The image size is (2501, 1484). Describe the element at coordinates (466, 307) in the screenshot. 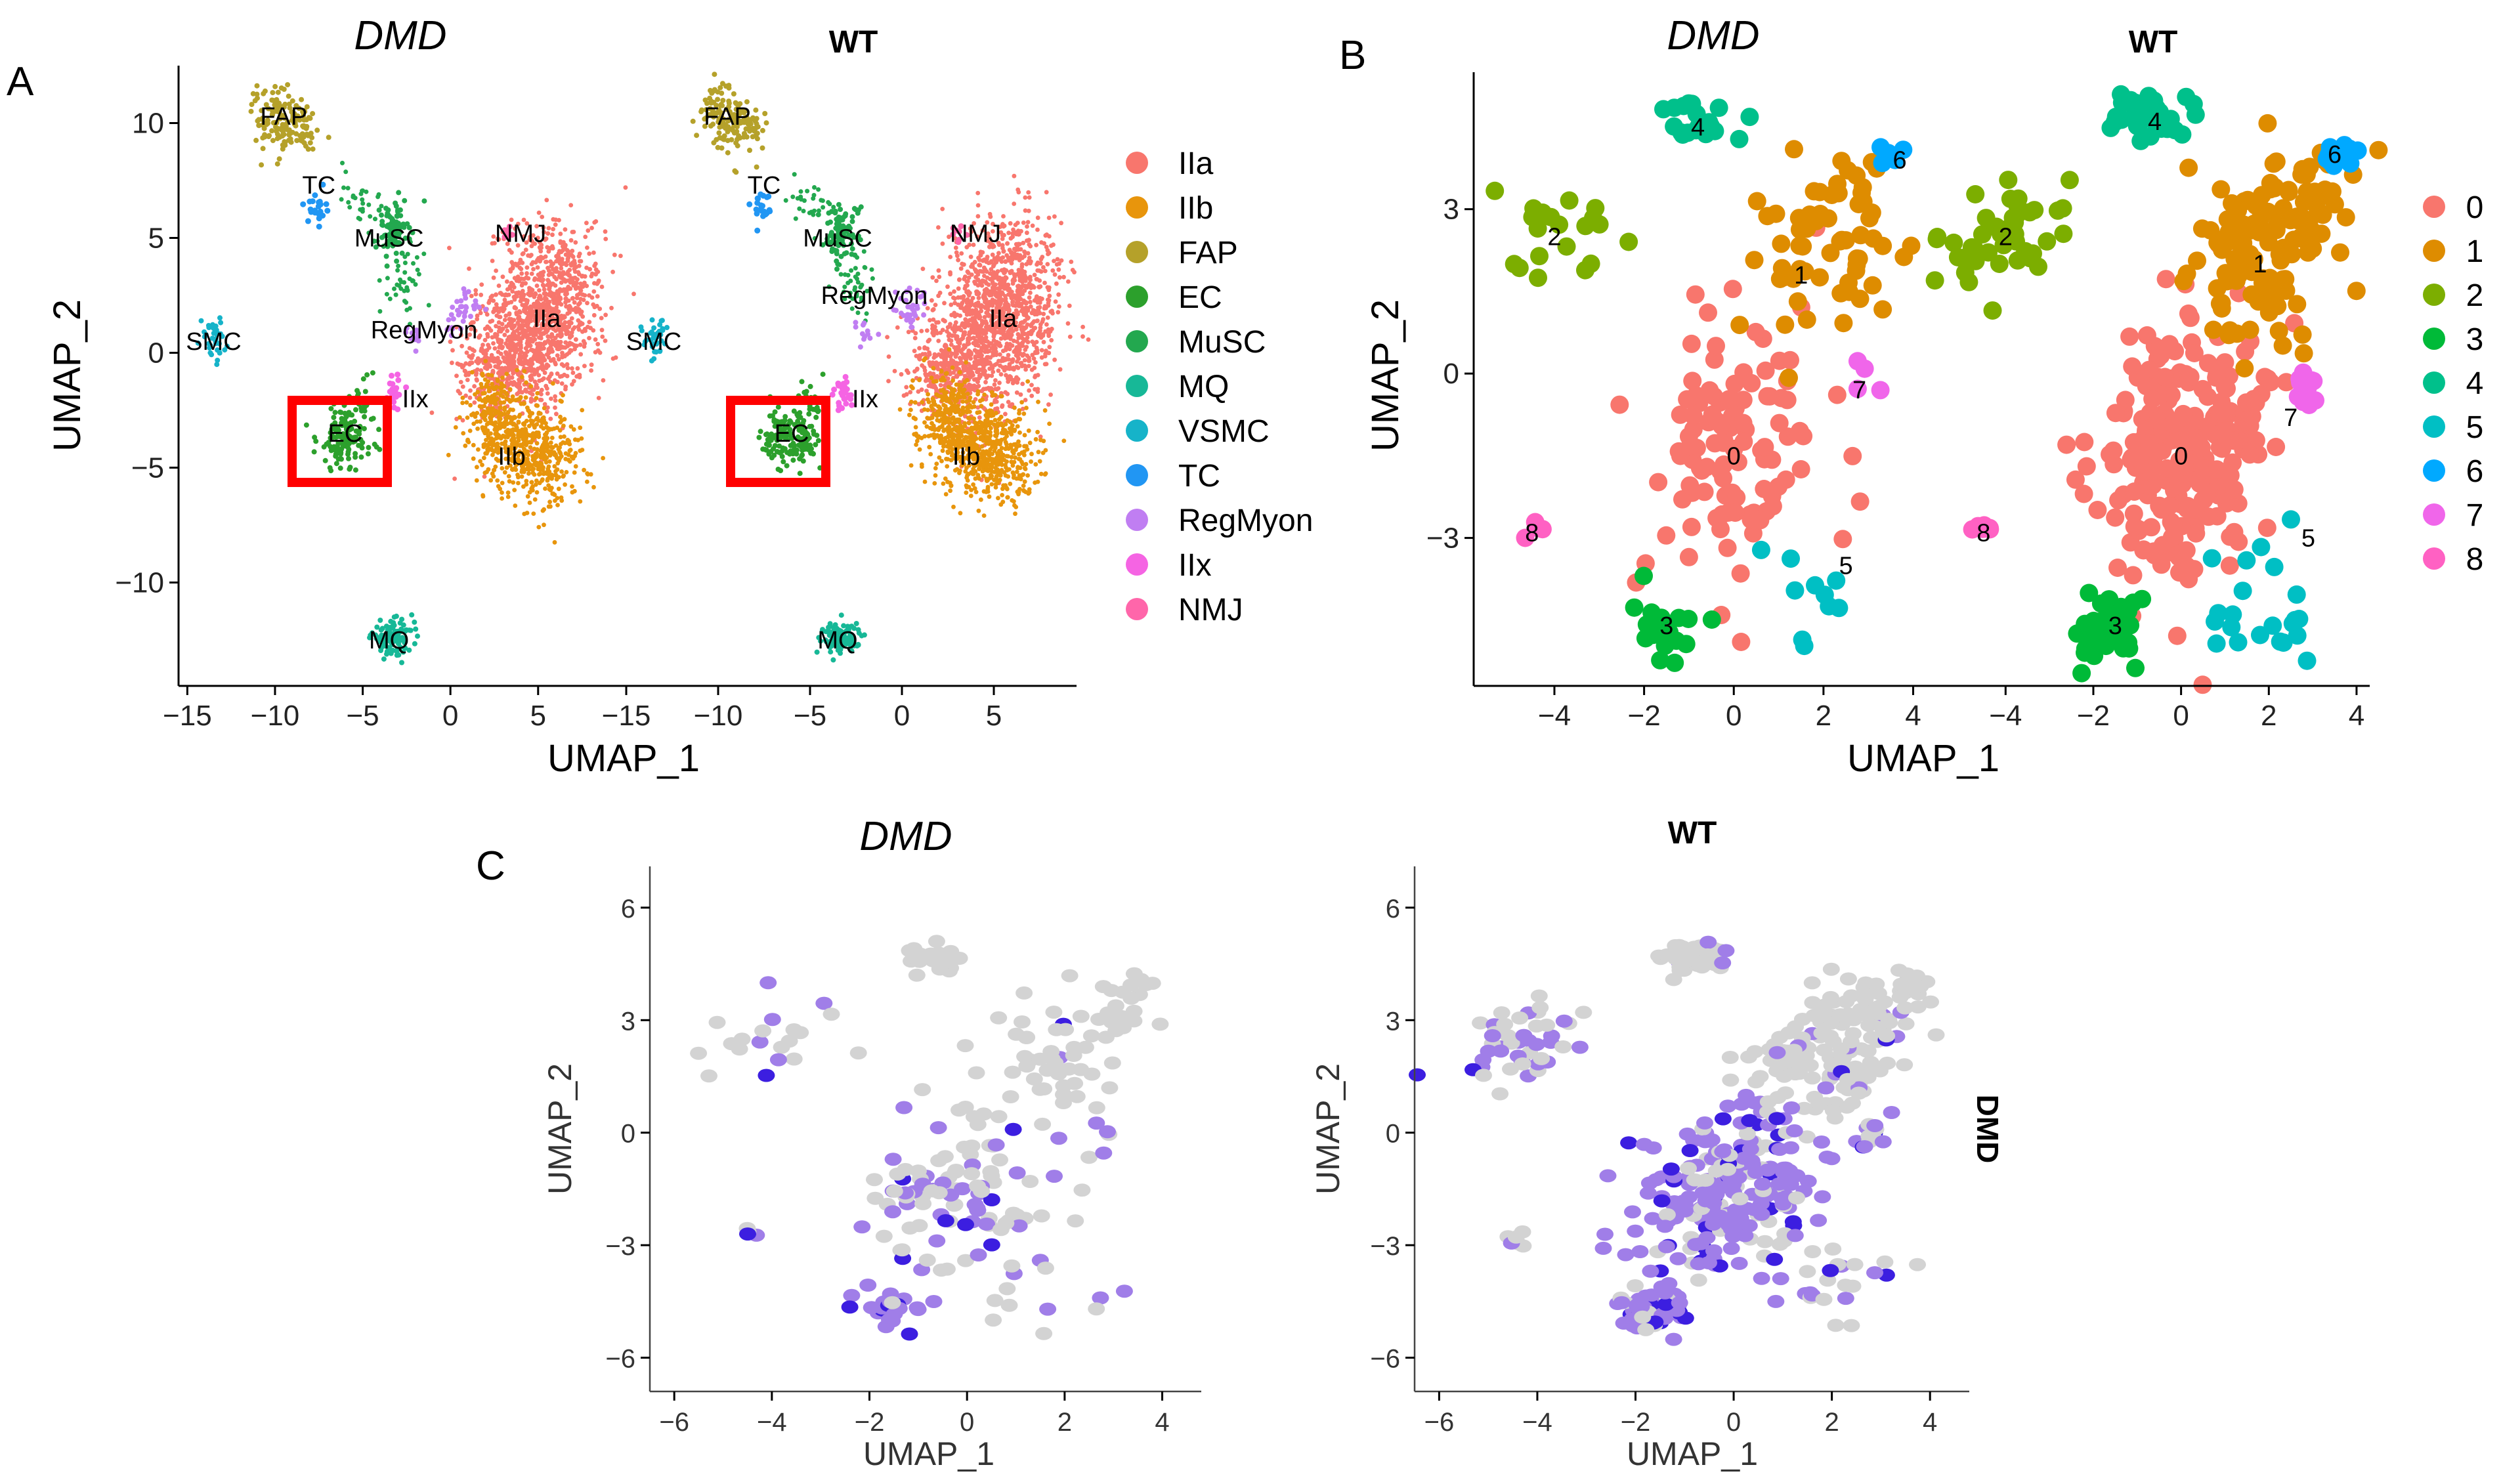

I see `cell-regmyon-point` at that location.